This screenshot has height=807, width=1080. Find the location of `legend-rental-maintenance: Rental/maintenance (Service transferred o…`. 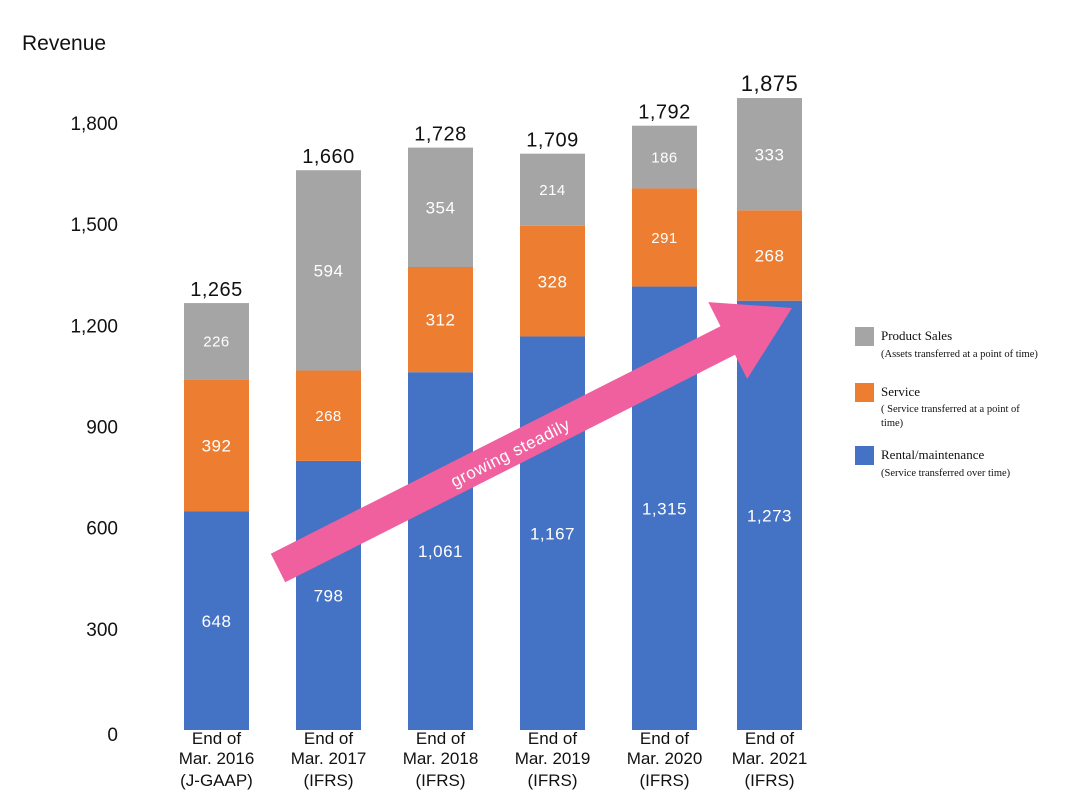

legend-rental-maintenance: Rental/maintenance (Service transferred o… is located at coordinates (933, 462).